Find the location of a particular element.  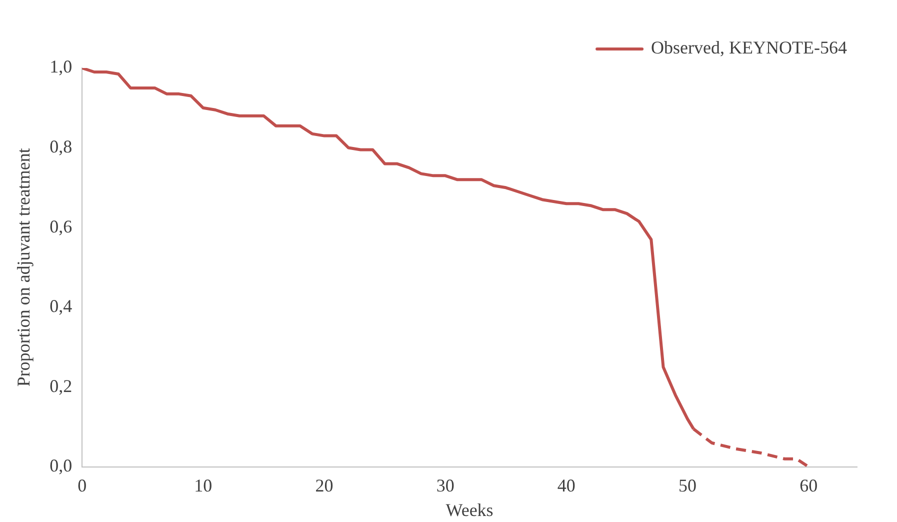

legend-label: Observed, KEYNOTE-564 is located at coordinates (749, 48).